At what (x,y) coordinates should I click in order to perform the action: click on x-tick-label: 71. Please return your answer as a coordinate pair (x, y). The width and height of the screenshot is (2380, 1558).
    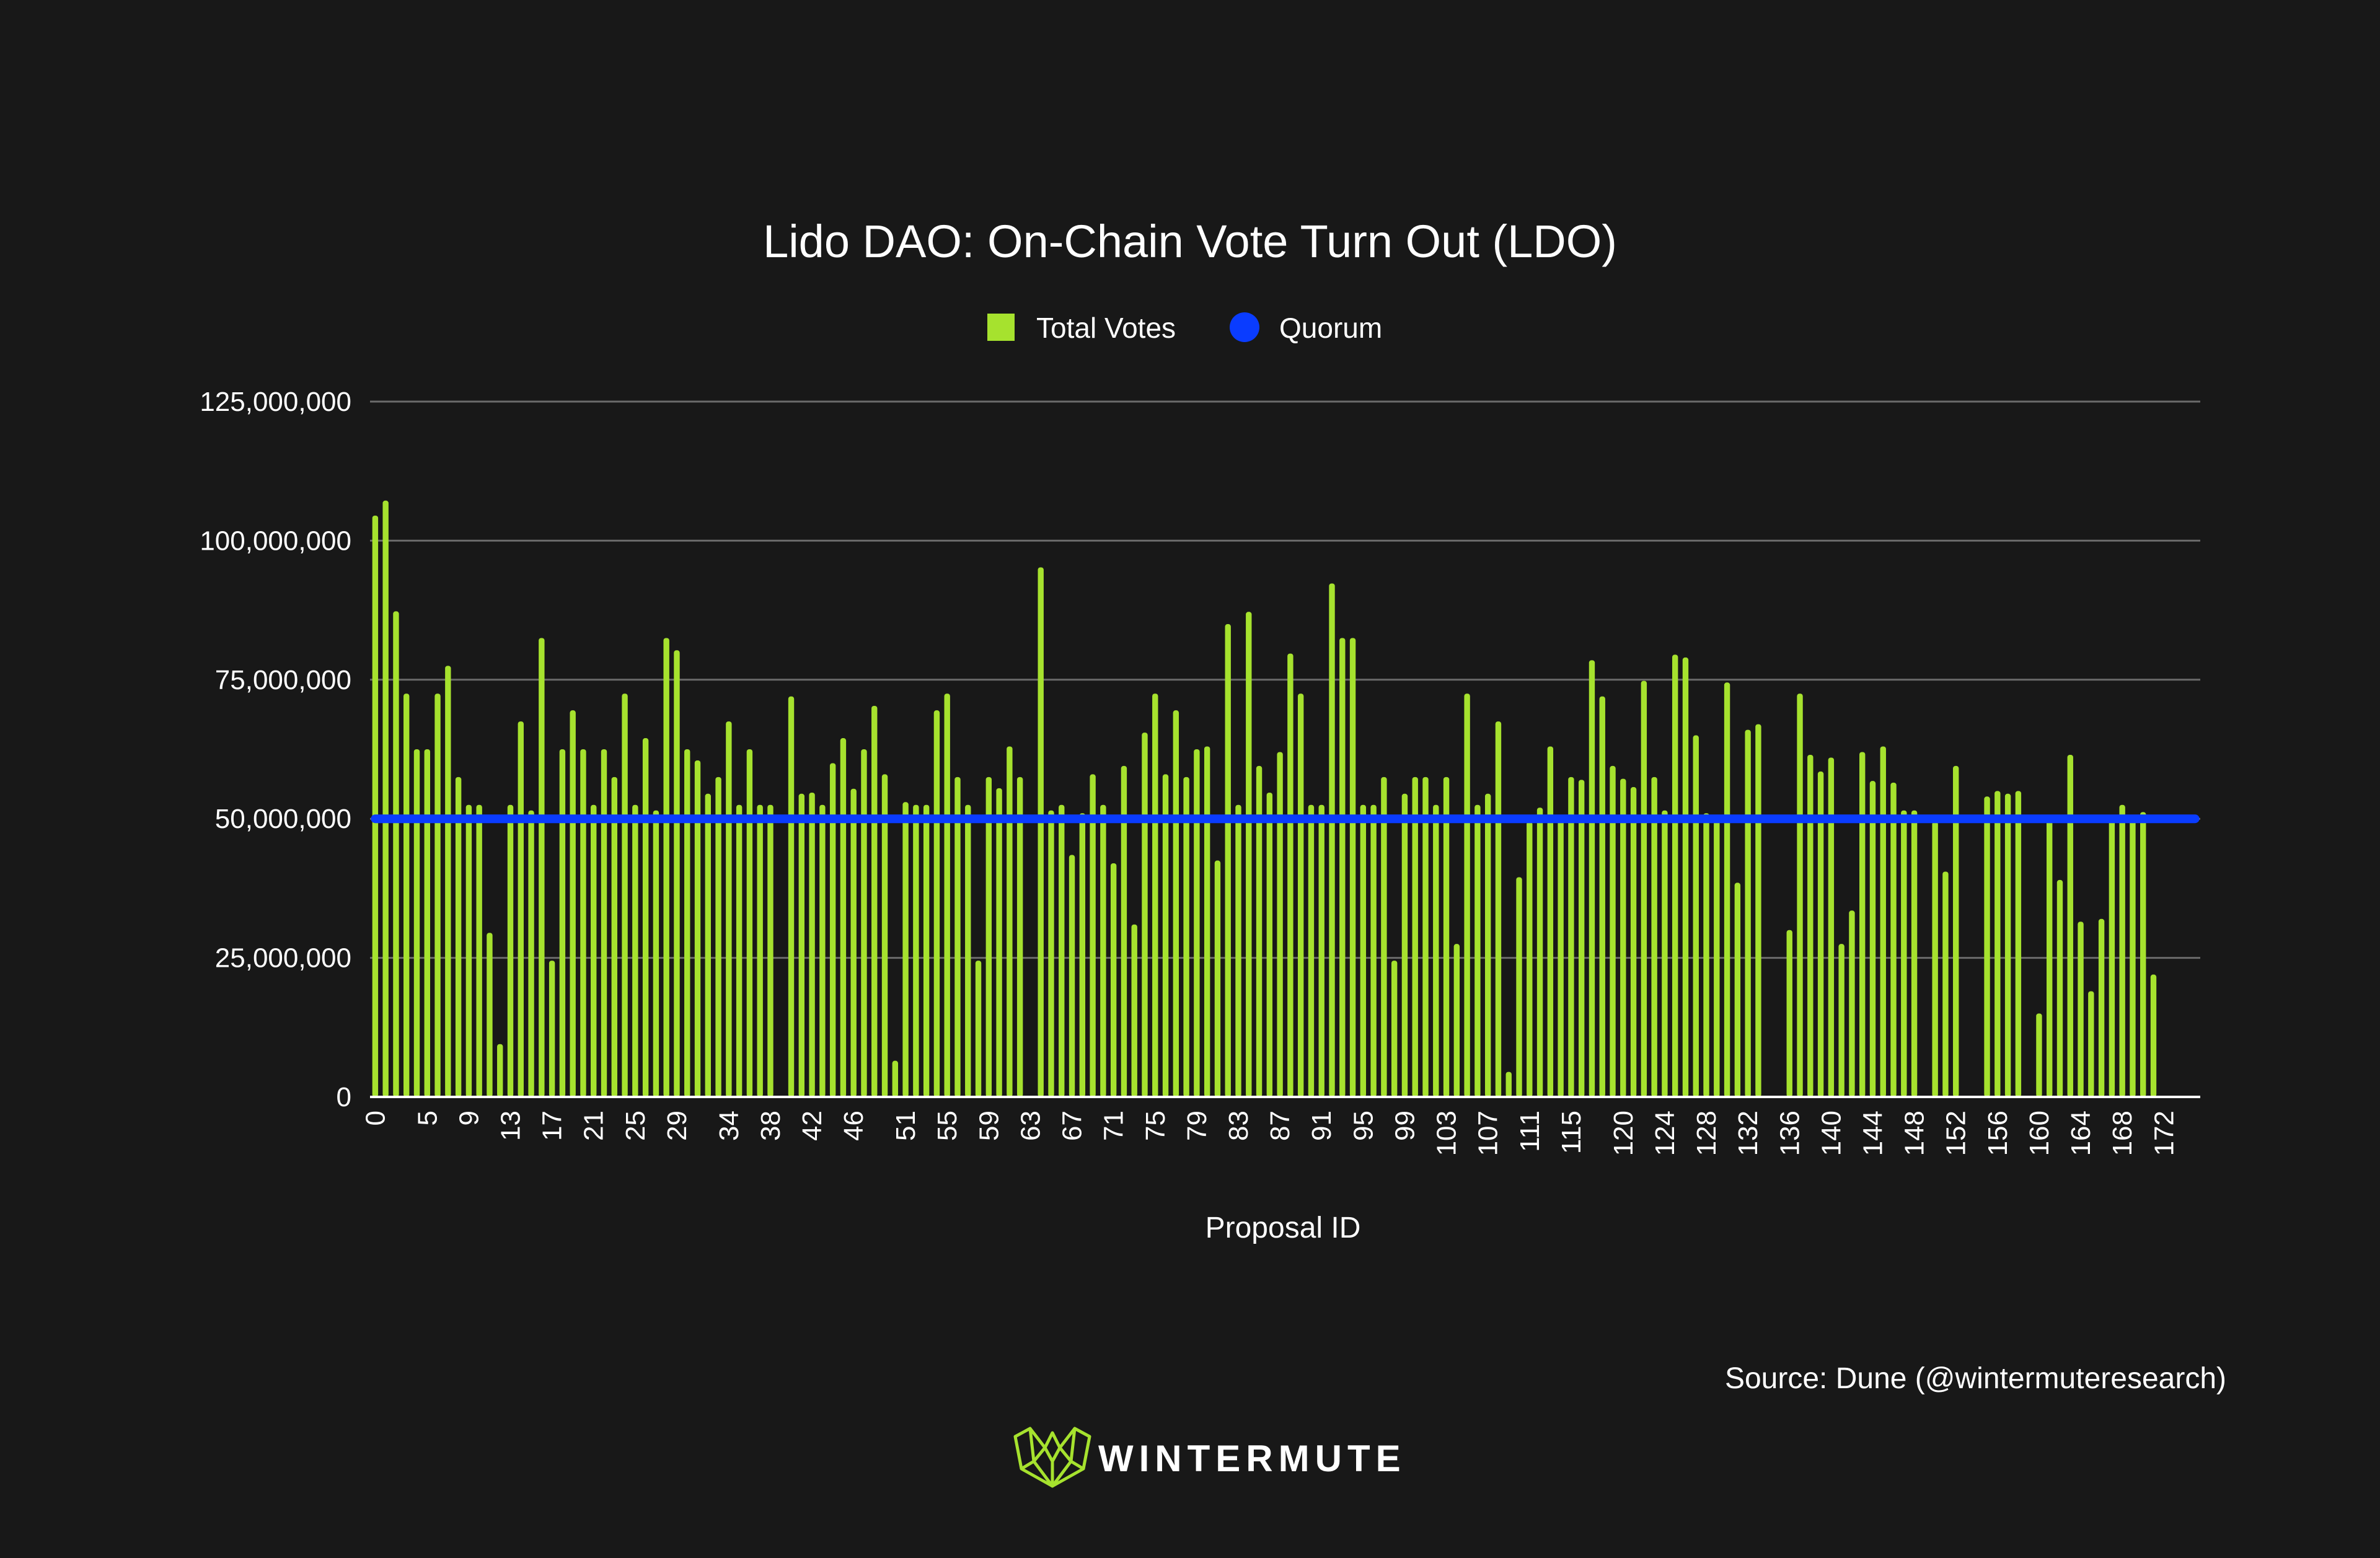
    Looking at the image, I should click on (1114, 1126).